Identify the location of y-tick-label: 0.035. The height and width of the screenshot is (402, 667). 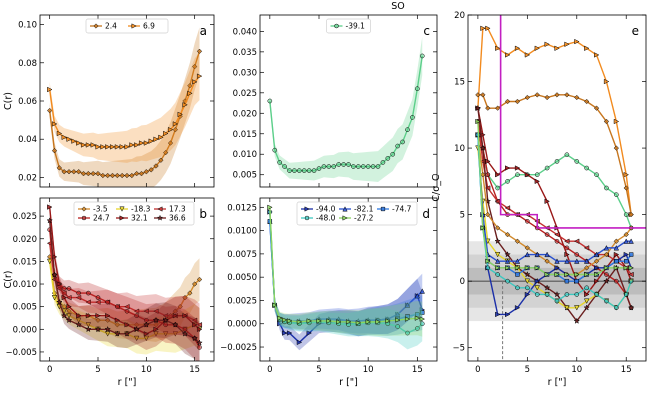
(245, 53).